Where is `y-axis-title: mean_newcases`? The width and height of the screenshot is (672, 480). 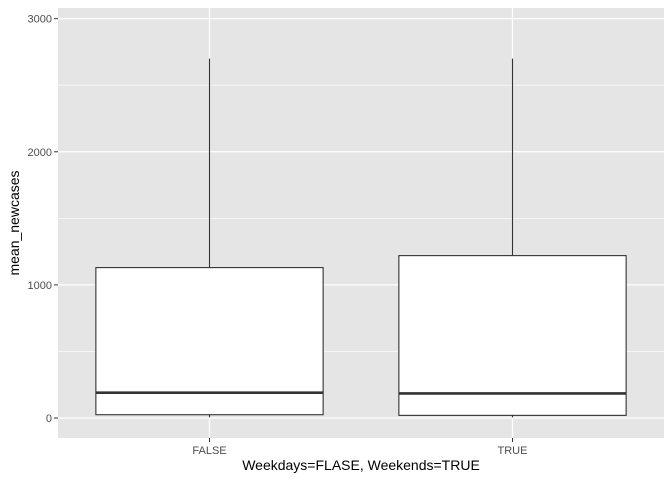
y-axis-title: mean_newcases is located at coordinates (14, 222).